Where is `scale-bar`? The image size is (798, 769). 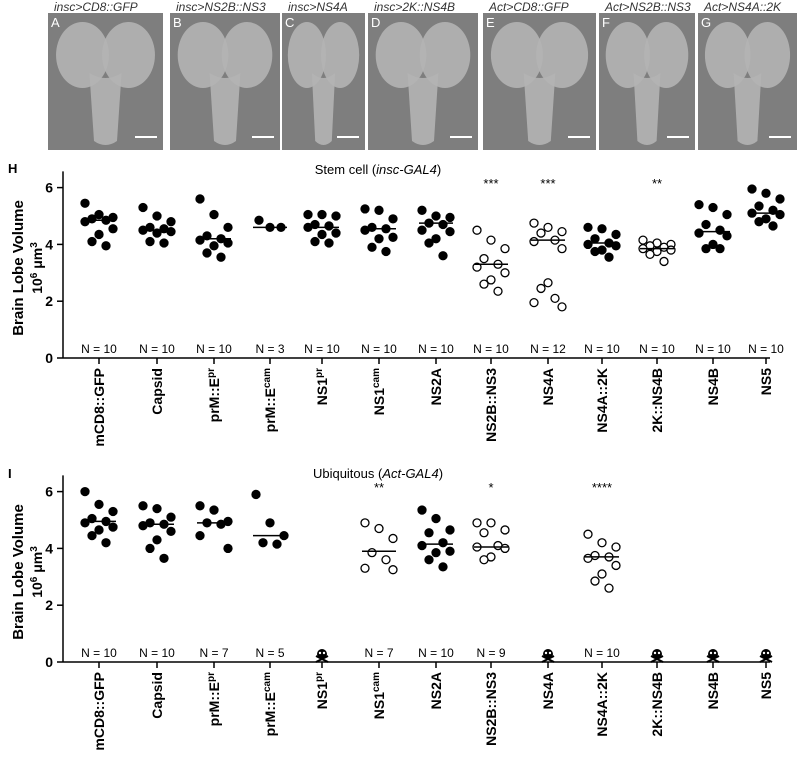 scale-bar is located at coordinates (461, 137).